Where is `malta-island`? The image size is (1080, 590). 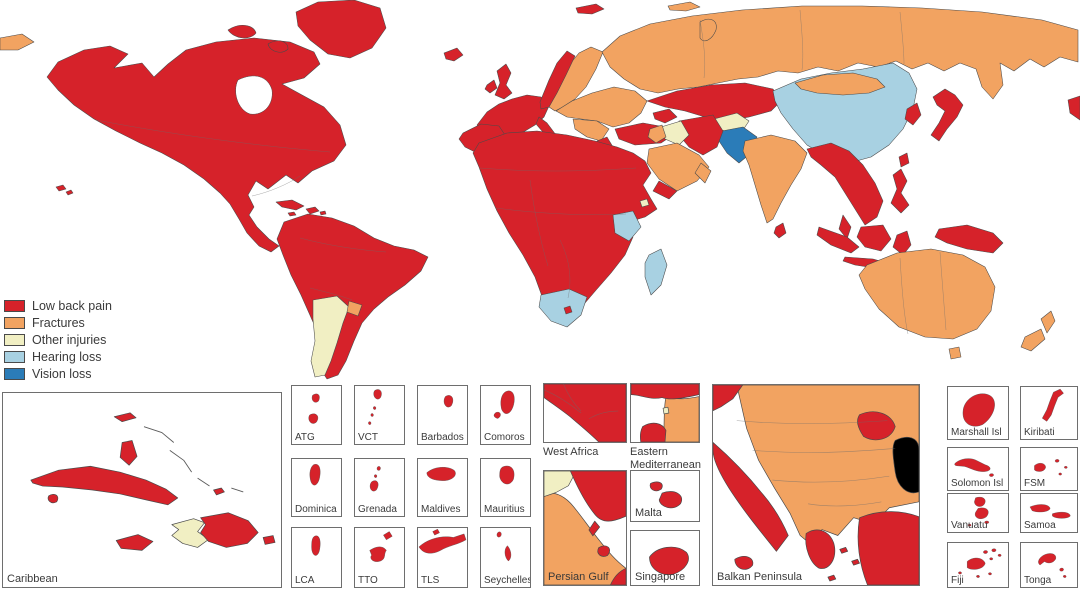
malta-island is located at coordinates (670, 500).